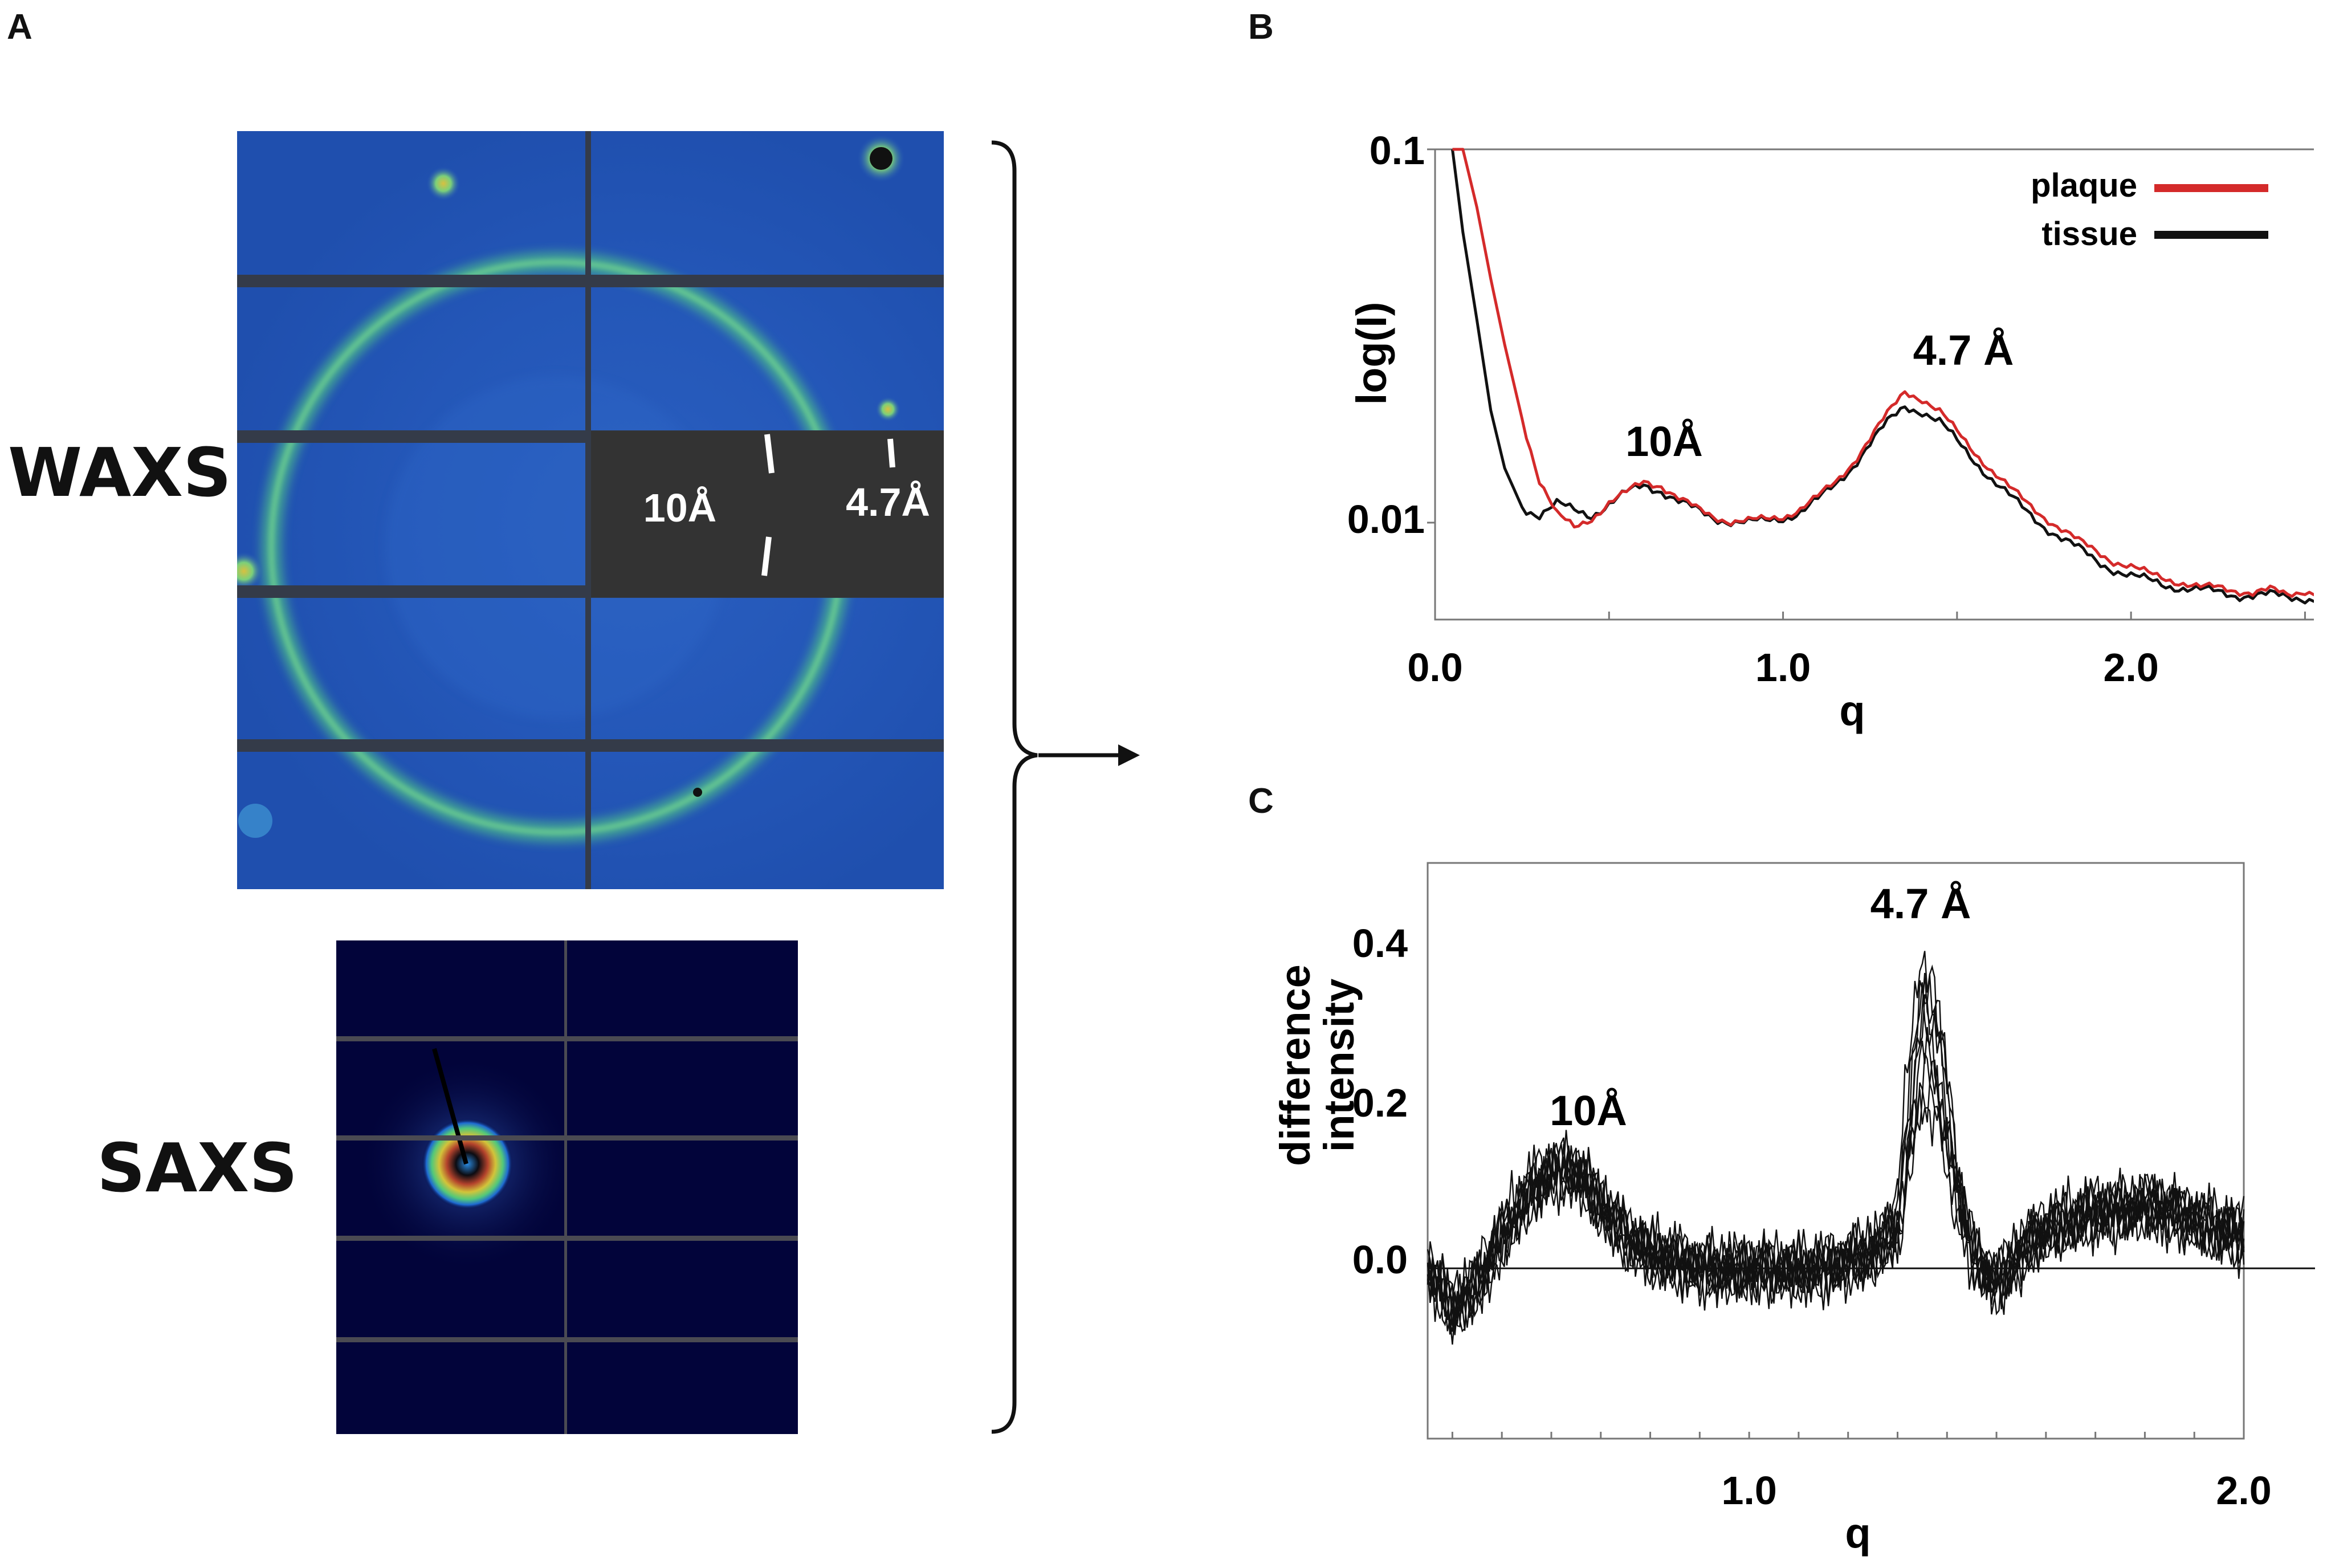 This screenshot has height=1568, width=2327. What do you see at coordinates (1295, 1065) in the screenshot?
I see `y-axis-label-c-line1: difference` at bounding box center [1295, 1065].